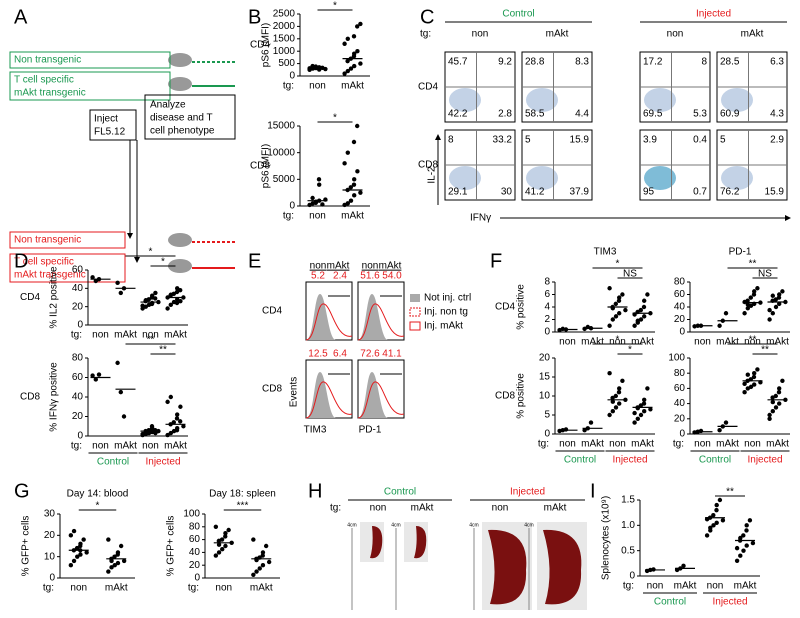  Describe the element at coordinates (653, 114) in the screenshot. I see `quadrant-value: 69.5` at that location.